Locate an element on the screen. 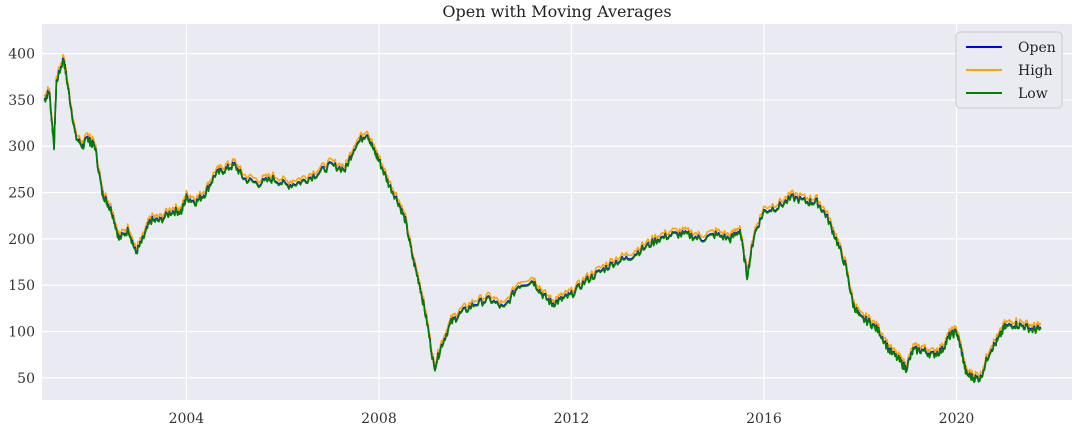 This screenshot has width=1080, height=434. y-tick-label: 300 is located at coordinates (21, 147).